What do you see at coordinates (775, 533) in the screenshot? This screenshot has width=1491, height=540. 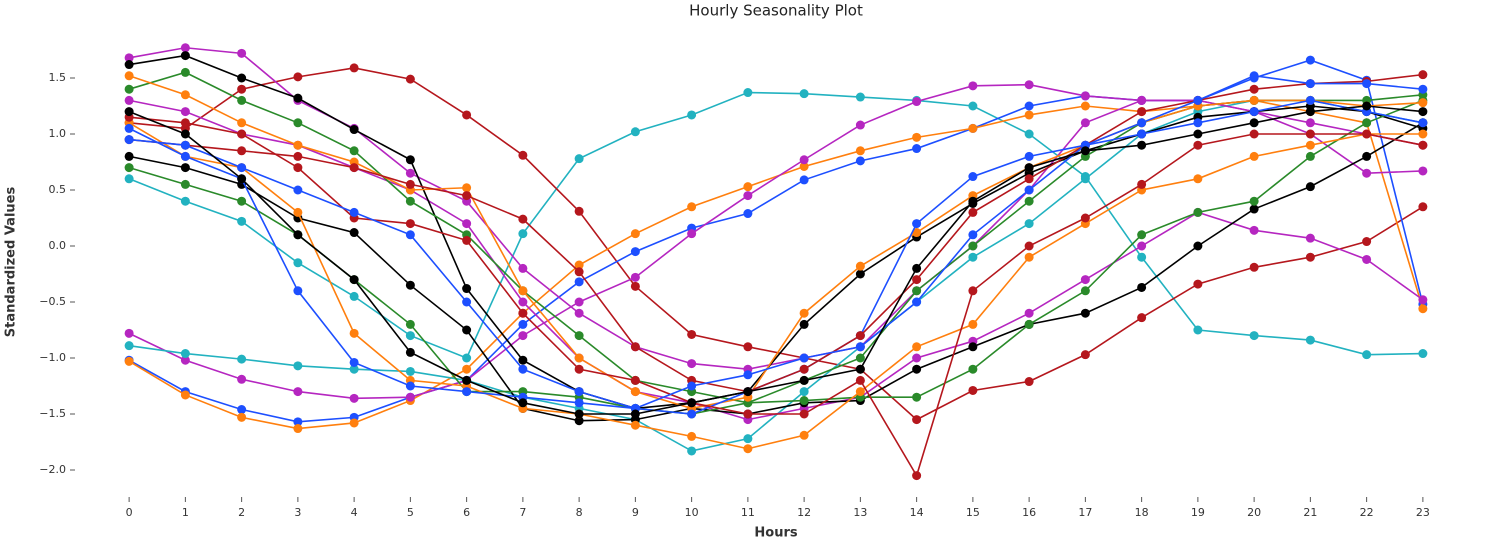 I see `x-axis-label: Hours` at bounding box center [775, 533].